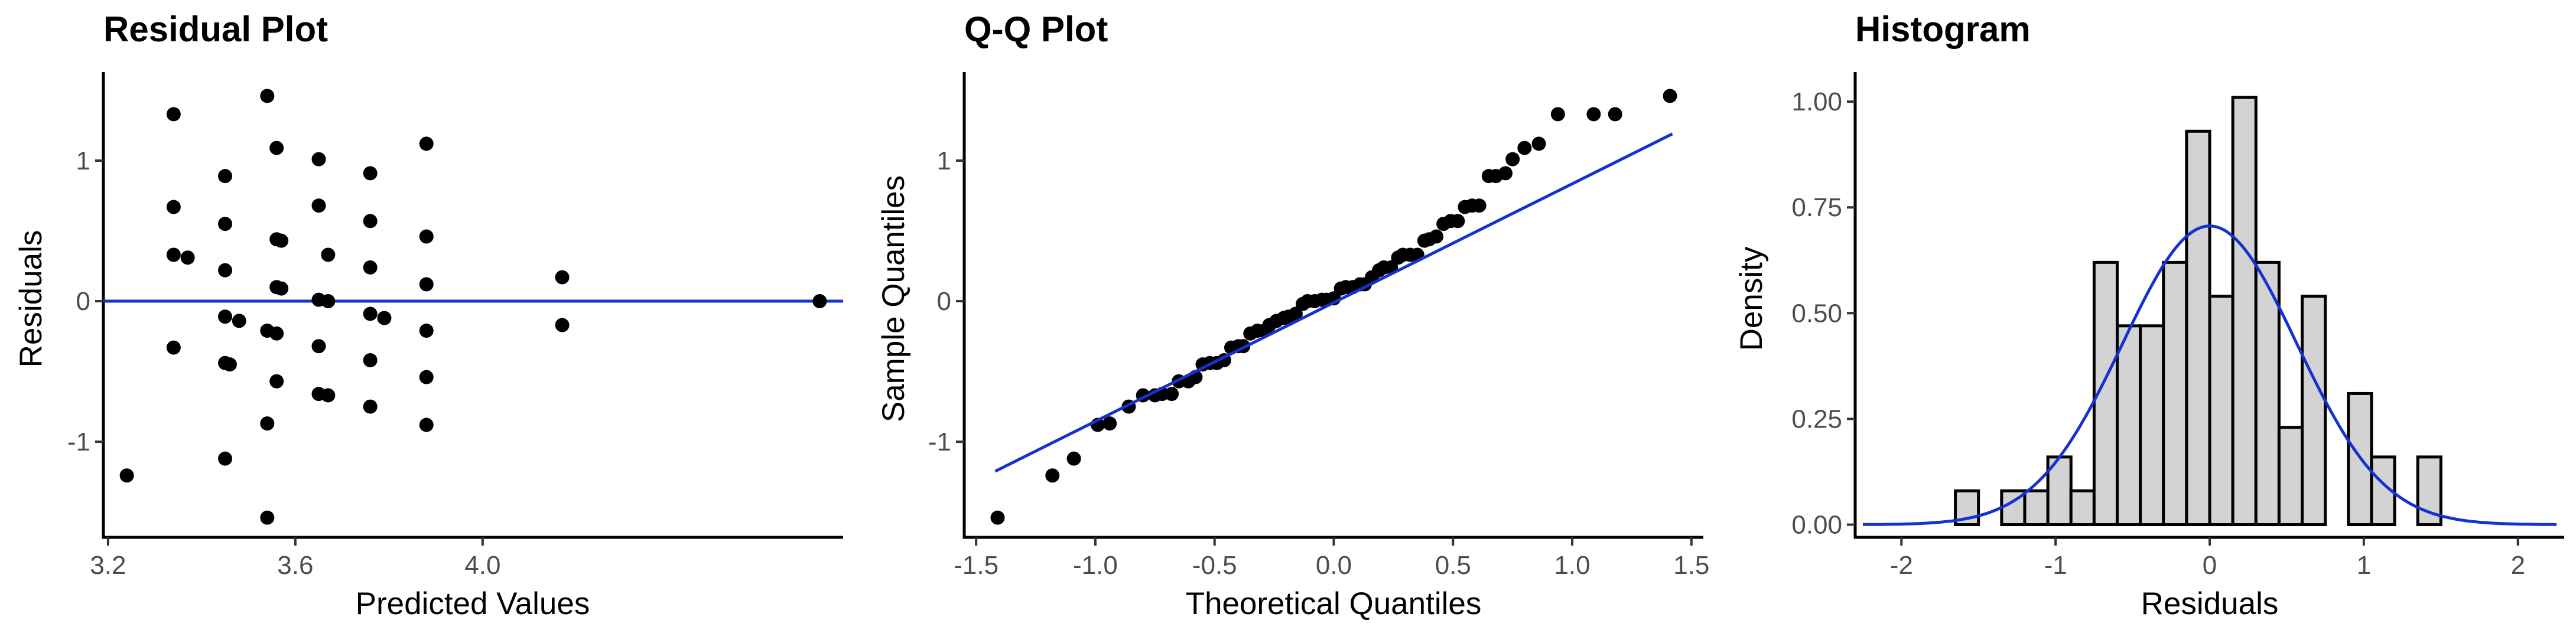  Describe the element at coordinates (1817, 102) in the screenshot. I see `histogram-y-tick-label: 1.00` at that location.